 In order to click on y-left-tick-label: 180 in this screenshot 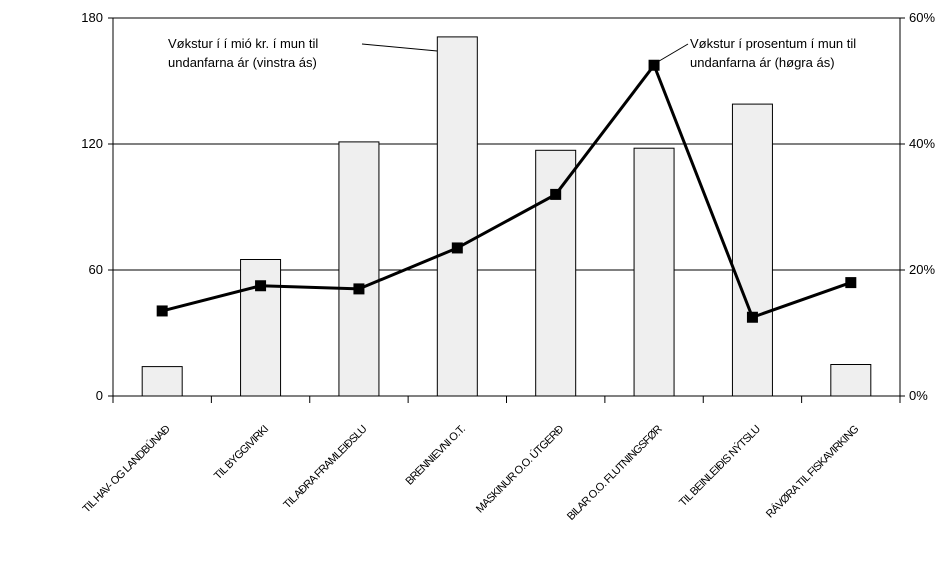, I will do `click(92, 17)`.